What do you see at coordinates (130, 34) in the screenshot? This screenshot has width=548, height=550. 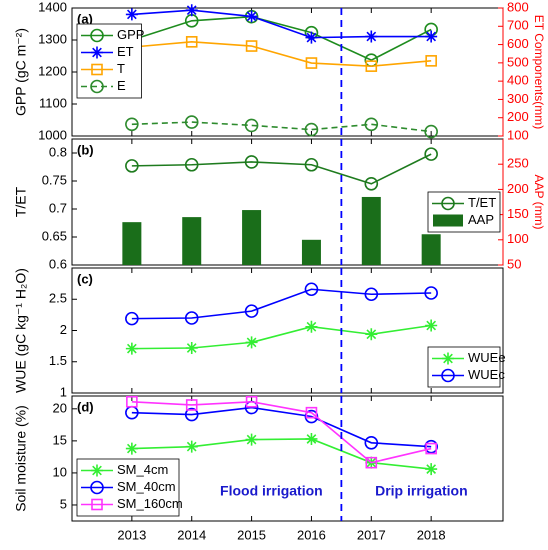 I see `legend-label: GPP` at bounding box center [130, 34].